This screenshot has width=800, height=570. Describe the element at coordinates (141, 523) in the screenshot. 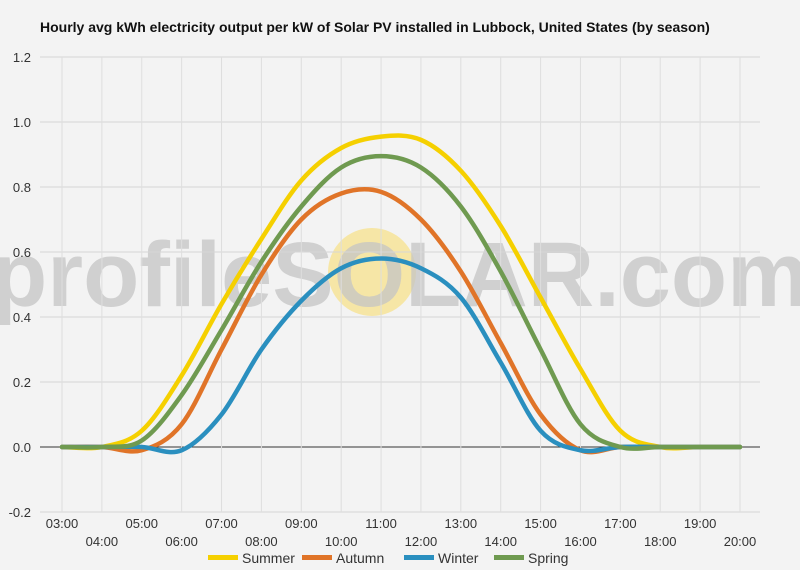

I see `x-tick-label: 05:00` at that location.